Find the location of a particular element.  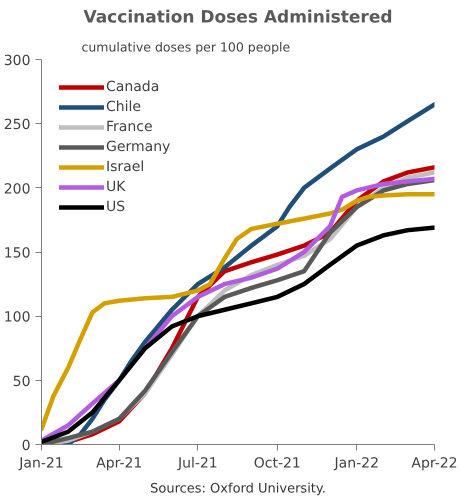

y-tick-label: 0 is located at coordinates (26, 446).